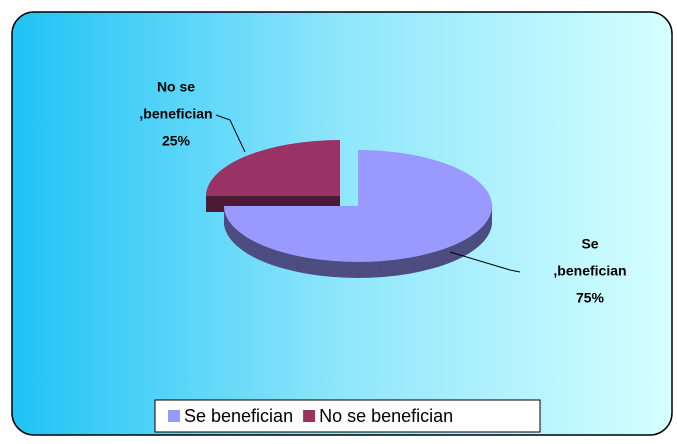 This screenshot has height=444, width=677. What do you see at coordinates (176, 141) in the screenshot?
I see `data-label: 25%` at bounding box center [176, 141].